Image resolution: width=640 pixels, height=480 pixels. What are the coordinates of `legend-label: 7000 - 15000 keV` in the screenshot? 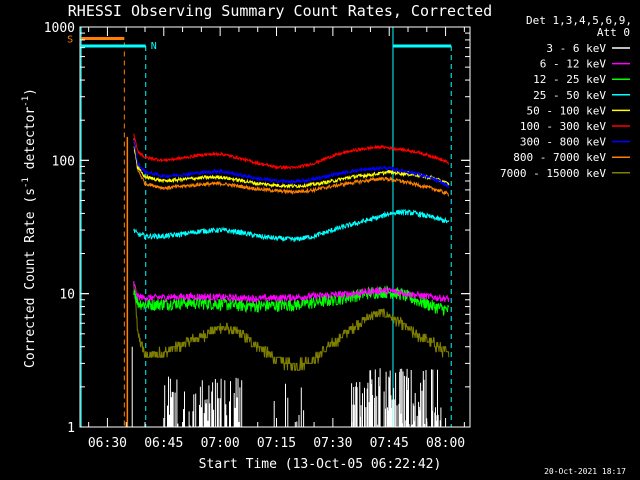 It's located at (553, 173).